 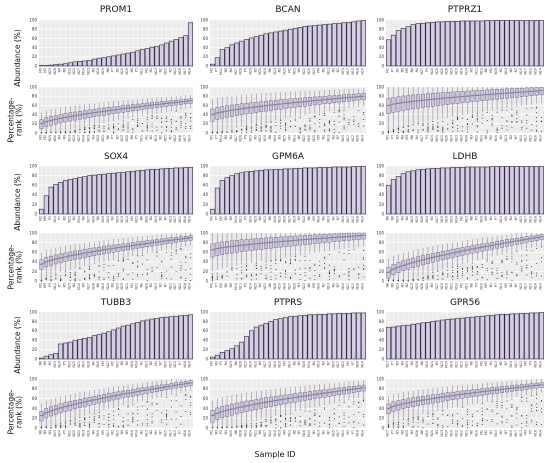 I want to click on box-x-tick-label: N26, so click(x=417, y=433).